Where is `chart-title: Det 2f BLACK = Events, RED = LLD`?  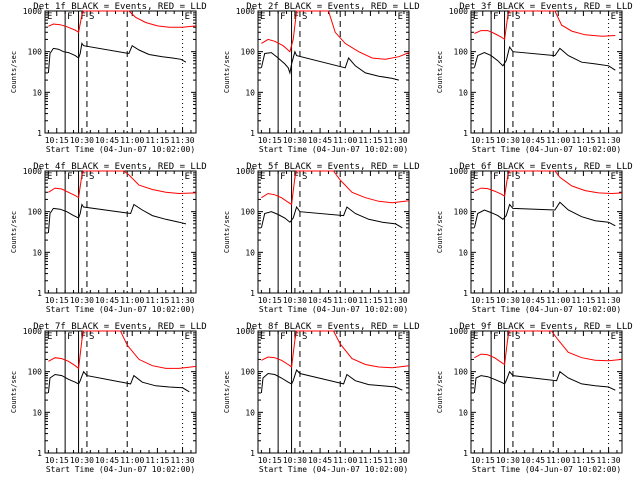 chart-title: Det 2f BLACK = Events, RED = LLD is located at coordinates (332, 7).